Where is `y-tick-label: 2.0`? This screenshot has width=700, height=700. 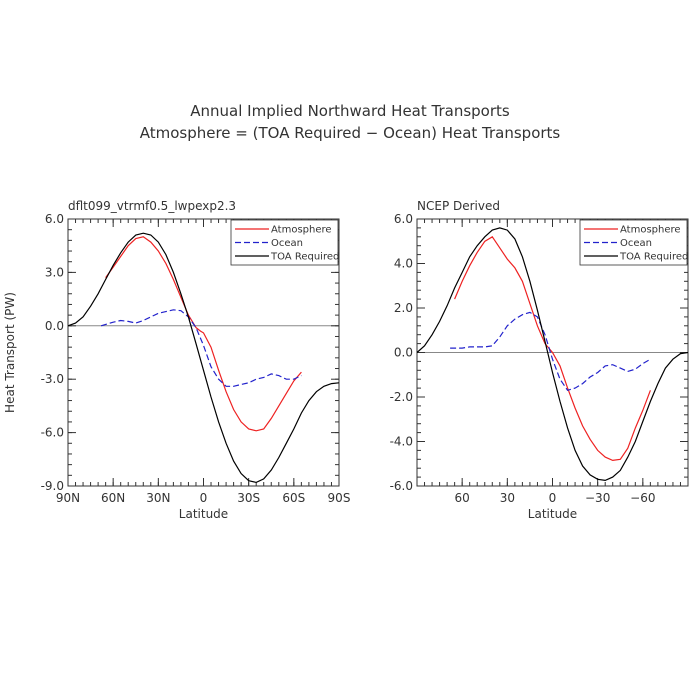 y-tick-label: 2.0 is located at coordinates (403, 308).